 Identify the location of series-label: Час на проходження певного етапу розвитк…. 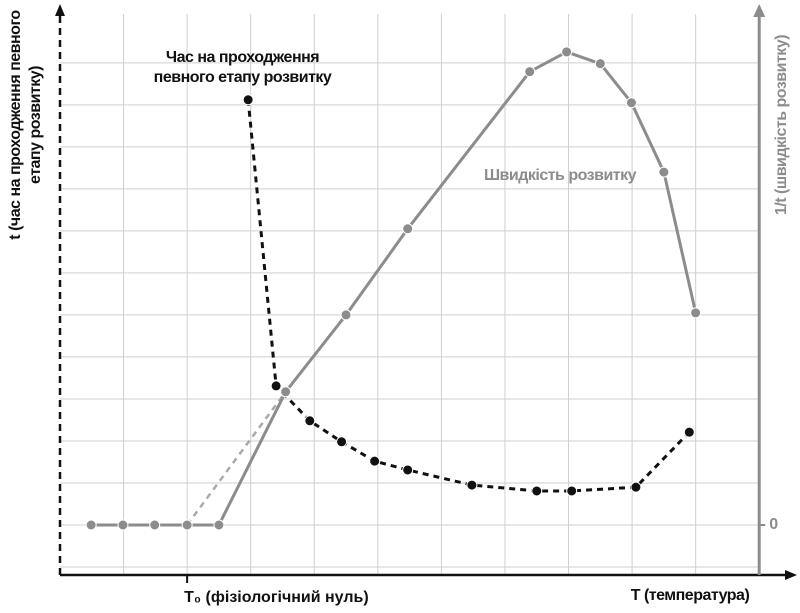
(242, 67).